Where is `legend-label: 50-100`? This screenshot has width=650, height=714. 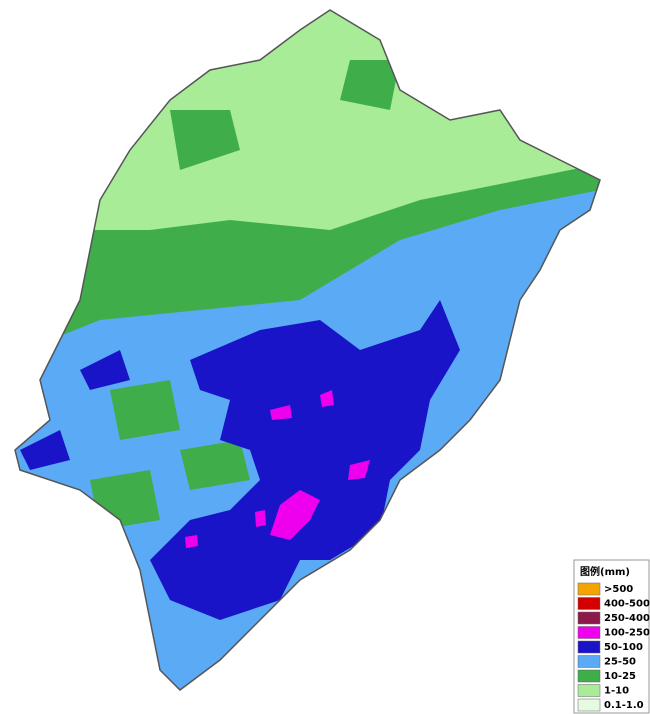 legend-label: 50-100 is located at coordinates (623, 647).